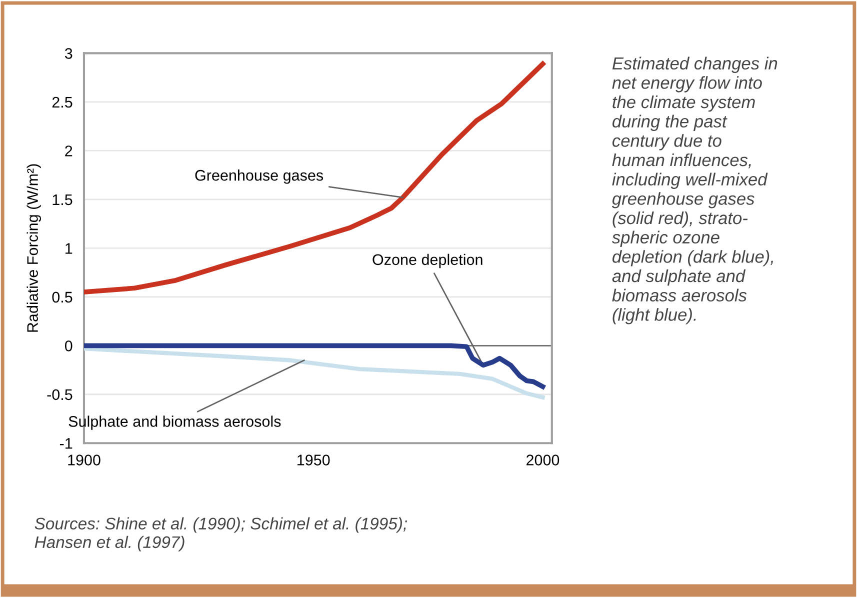  Describe the element at coordinates (62, 200) in the screenshot. I see `y-tick-label: 1.5` at that location.